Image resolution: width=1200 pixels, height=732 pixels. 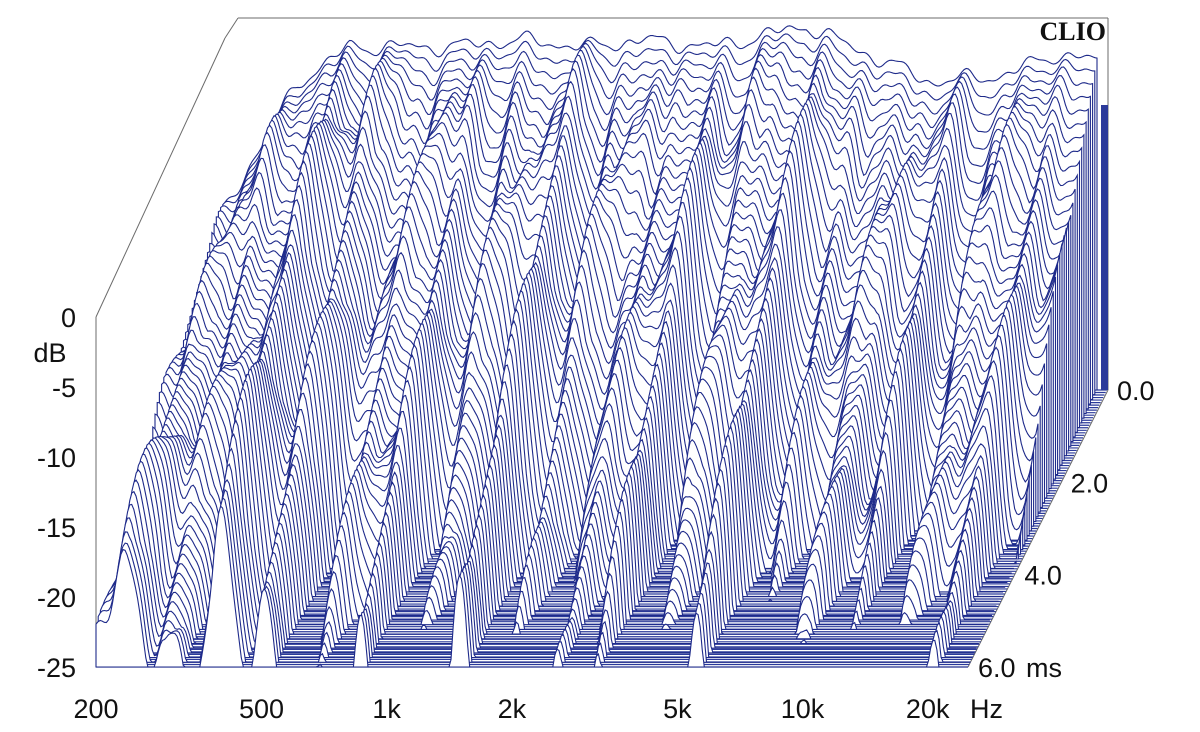 I want to click on frequency-tick-label: 500, so click(x=261, y=709).